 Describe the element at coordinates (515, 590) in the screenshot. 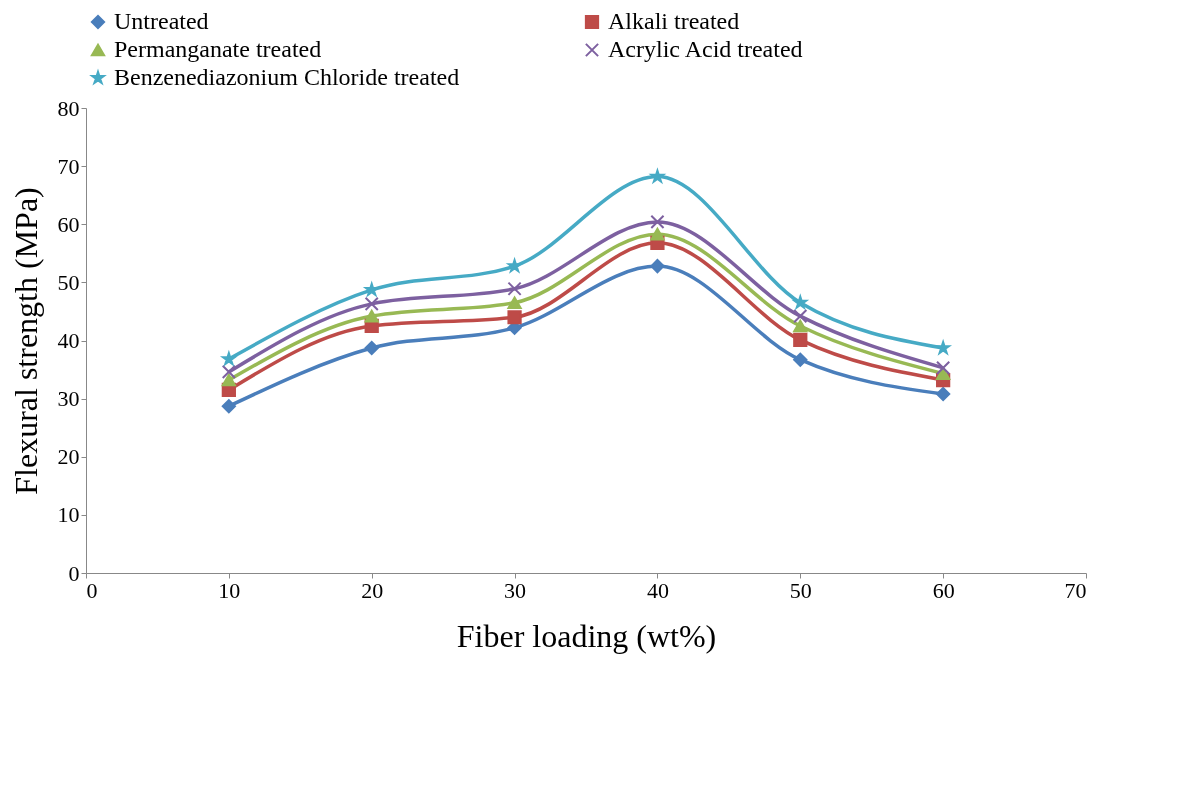

I see `x-tick-label: 30` at that location.